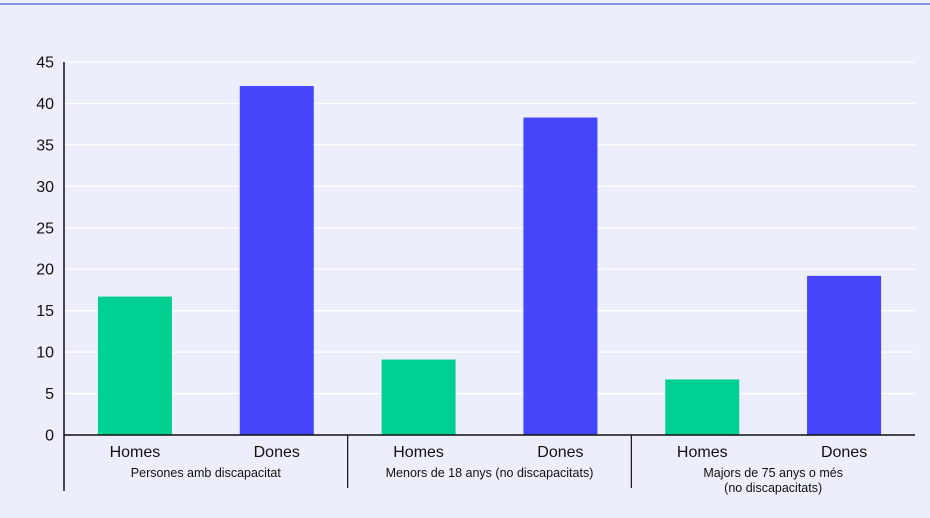  What do you see at coordinates (45, 228) in the screenshot?
I see `y-tick-label: 25` at bounding box center [45, 228].